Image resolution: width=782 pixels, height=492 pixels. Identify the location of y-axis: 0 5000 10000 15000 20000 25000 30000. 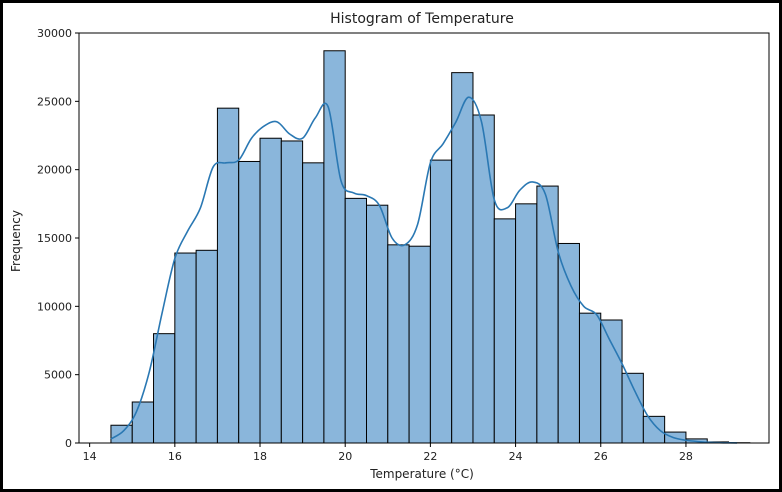
(58, 238).